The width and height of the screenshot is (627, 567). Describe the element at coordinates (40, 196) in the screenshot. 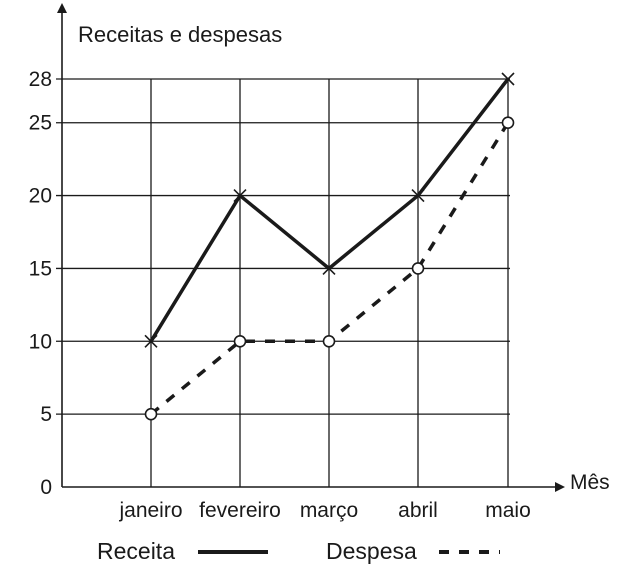

I see `y-tick-label-20: 20` at that location.